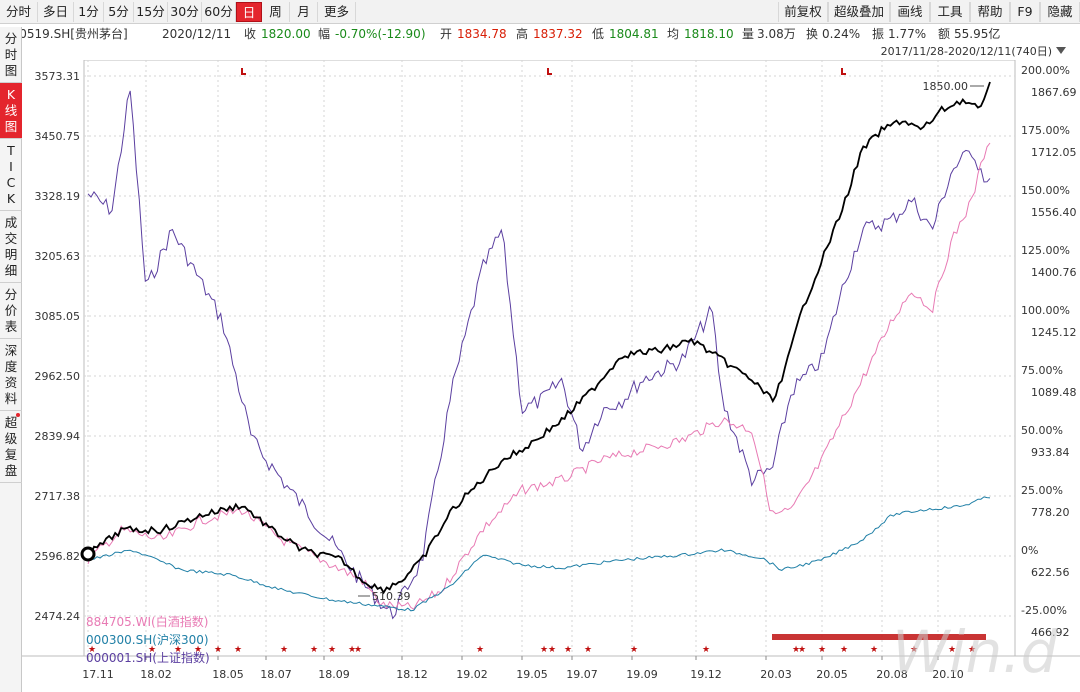 The width and height of the screenshot is (1080, 692). Describe the element at coordinates (1042, 490) in the screenshot. I see `right-pct-tick: 25.00%` at that location.